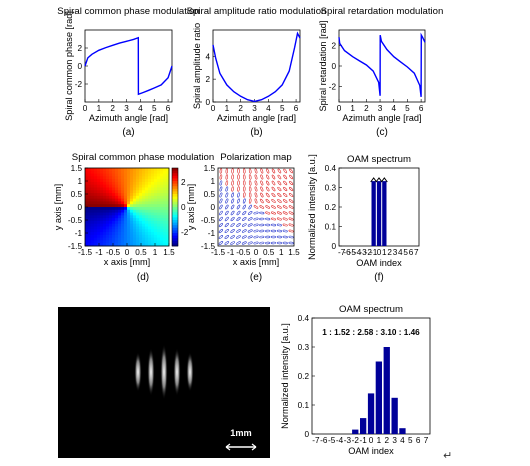 The height and width of the screenshot is (466, 530). What do you see at coordinates (304, 318) in the screenshot?
I see `y-tick-label-7-4: 0.4` at bounding box center [304, 318].